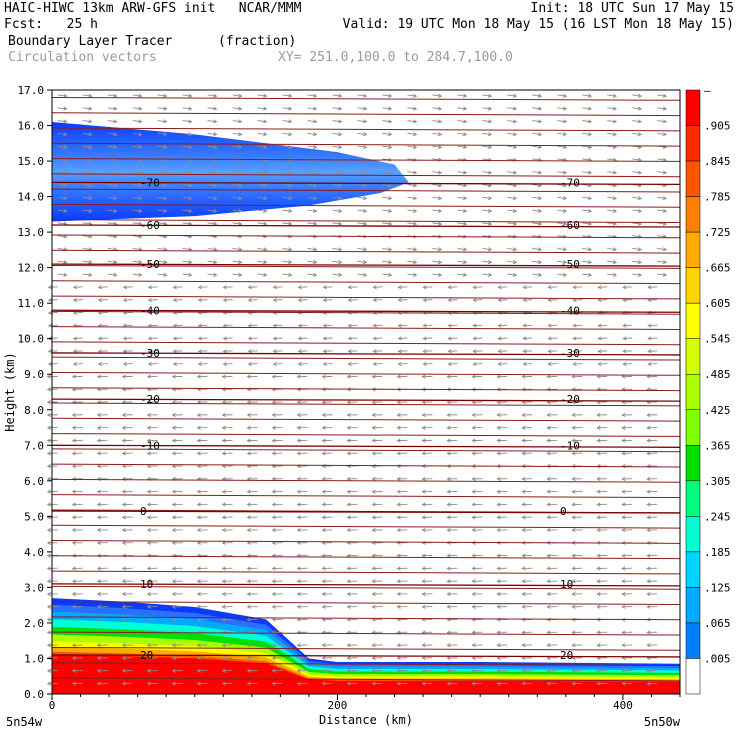 The image size is (740, 740). Describe the element at coordinates (34, 516) in the screenshot. I see `y-tick-label: 5.0` at that location.